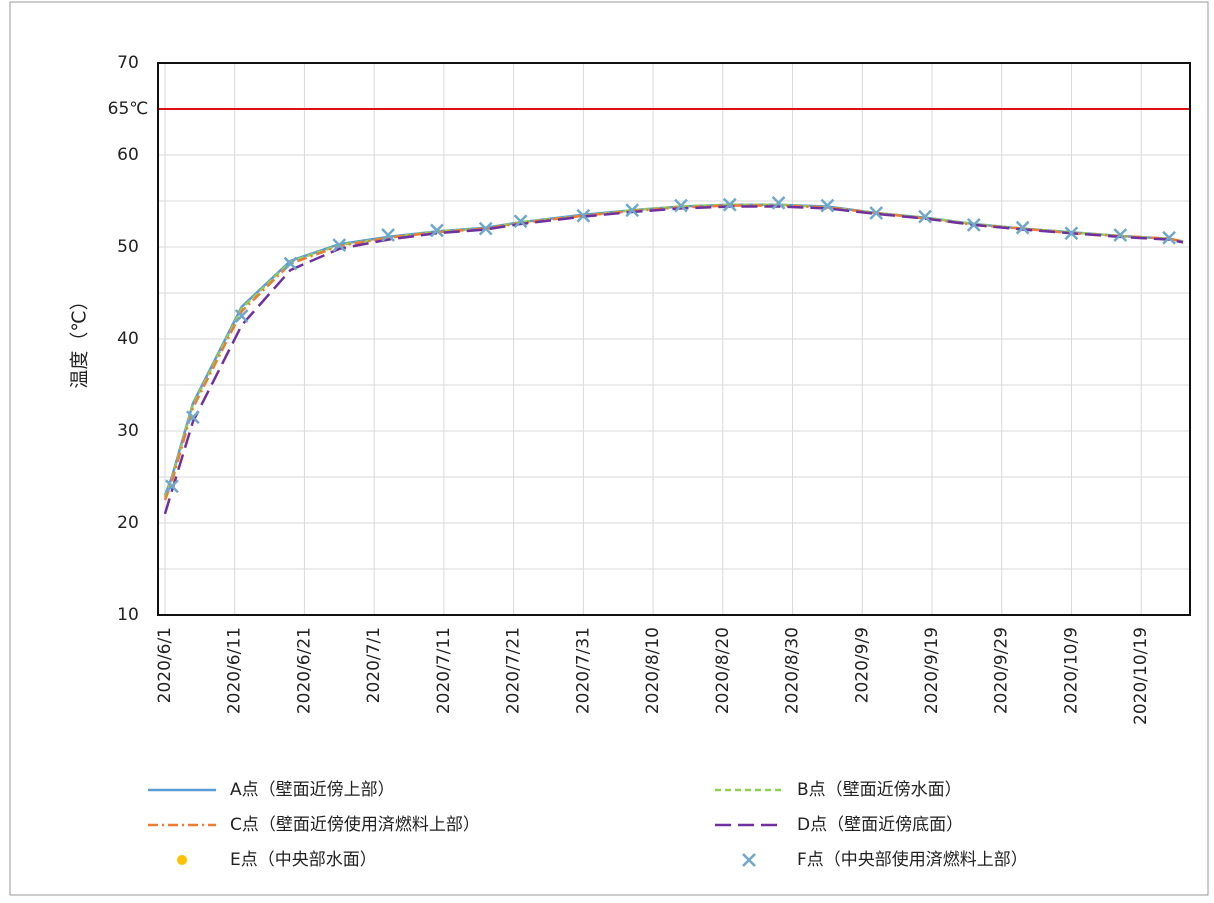 The image size is (1214, 903). Describe the element at coordinates (128, 431) in the screenshot. I see `y-tick-label: 30` at that location.